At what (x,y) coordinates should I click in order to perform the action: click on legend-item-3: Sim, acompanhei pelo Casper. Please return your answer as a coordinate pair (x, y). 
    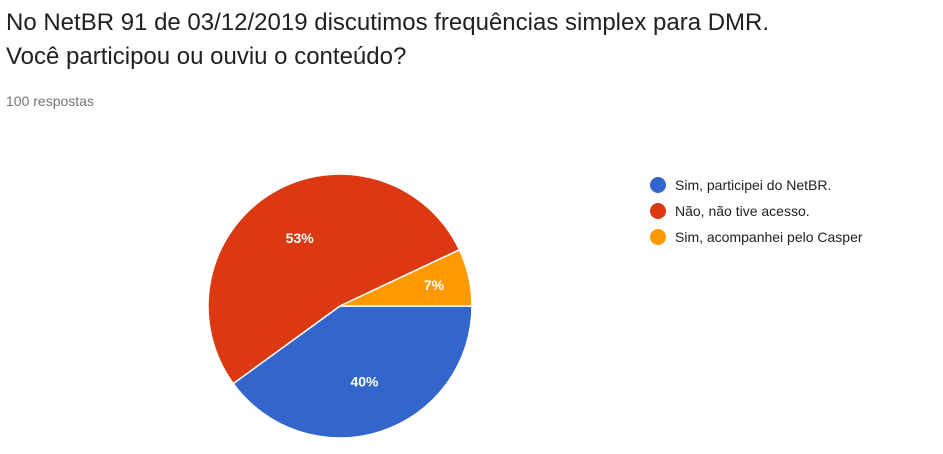
    Looking at the image, I should click on (756, 237).